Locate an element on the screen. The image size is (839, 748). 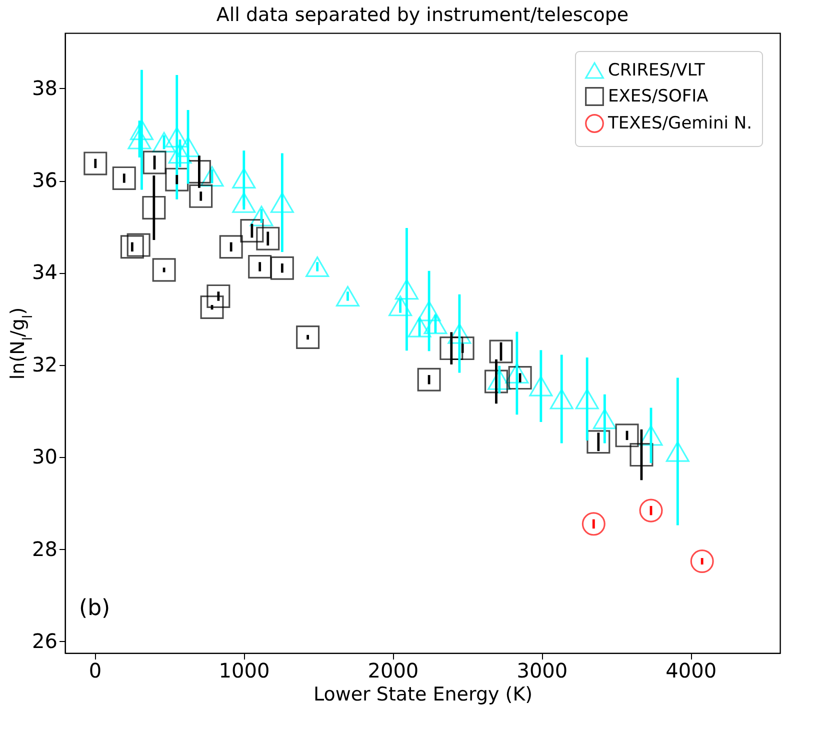
y-tick-label: 34 is located at coordinates (45, 272).